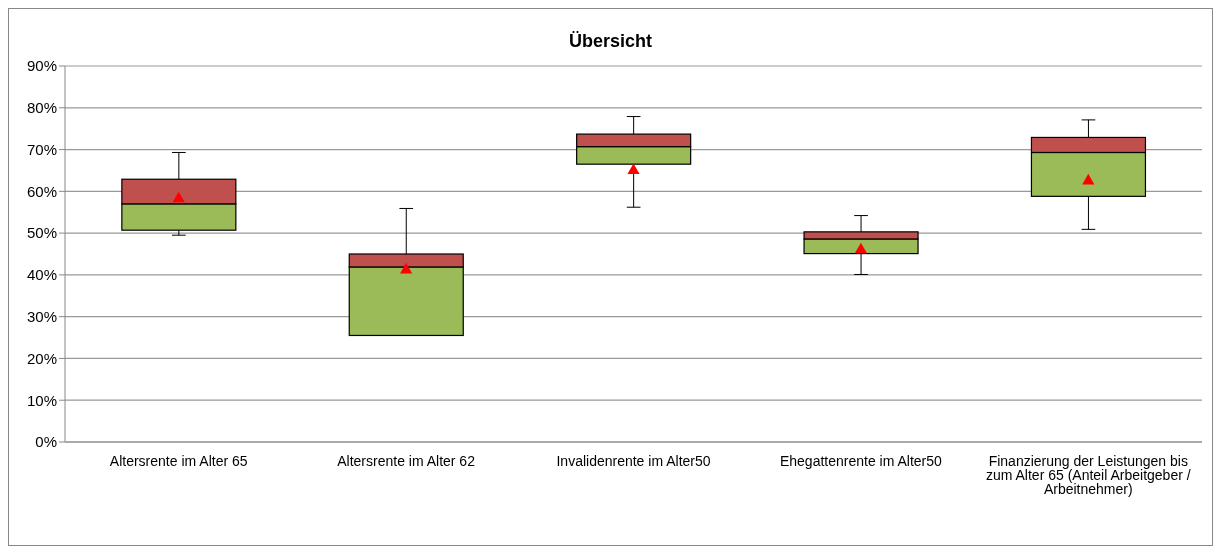 The image size is (1219, 556). What do you see at coordinates (178, 460) in the screenshot?
I see `x-tick-label: Altersrente im Alter 65` at bounding box center [178, 460].